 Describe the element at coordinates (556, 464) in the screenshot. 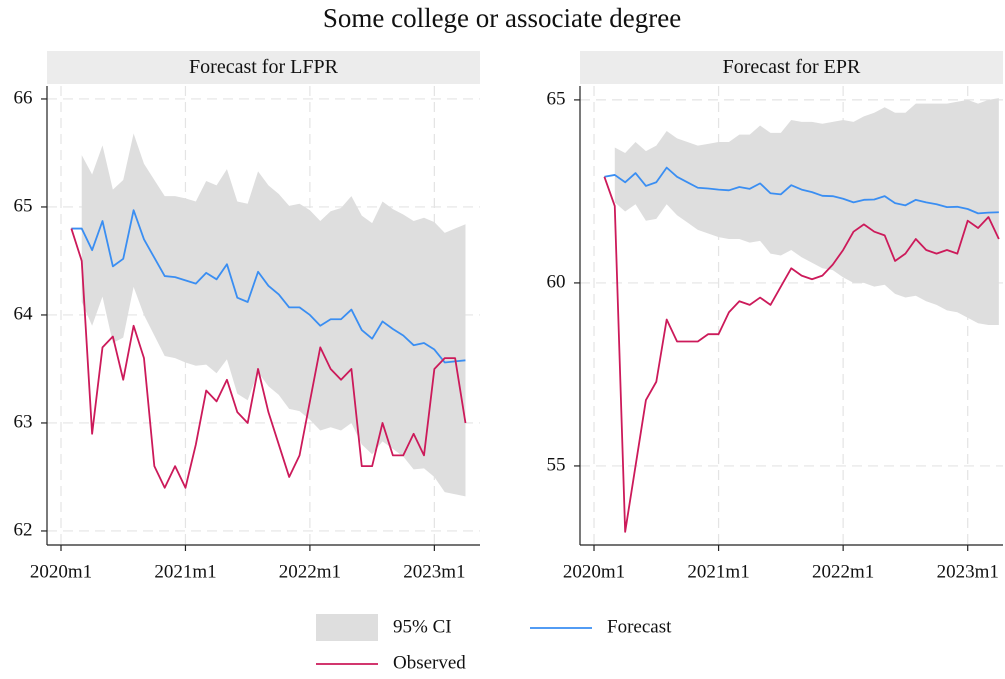

I see `y-tick-label: 55` at that location.